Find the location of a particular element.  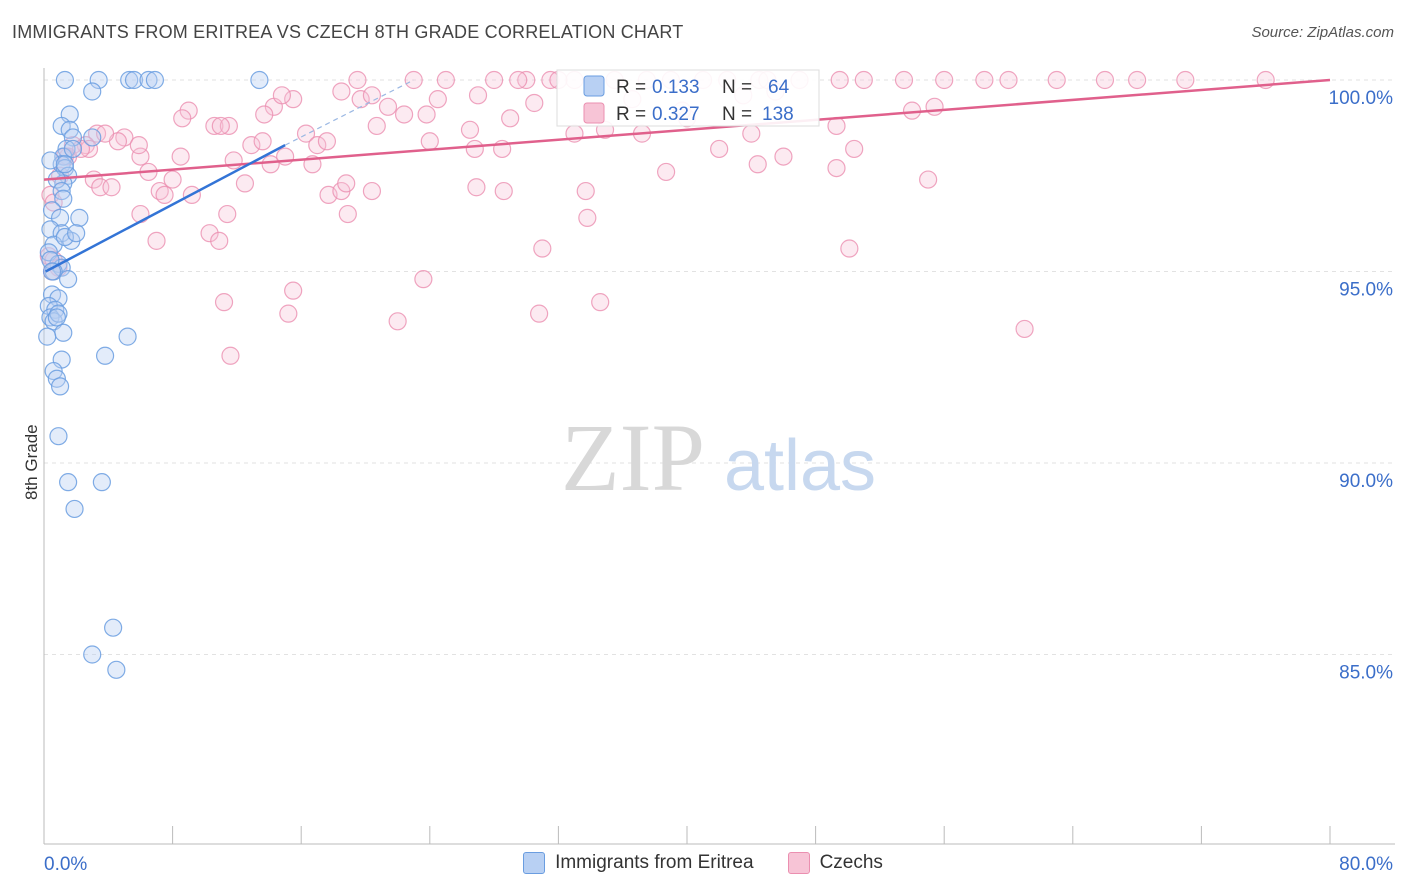

eritrea-trend-extension is located at coordinates (349, 112).